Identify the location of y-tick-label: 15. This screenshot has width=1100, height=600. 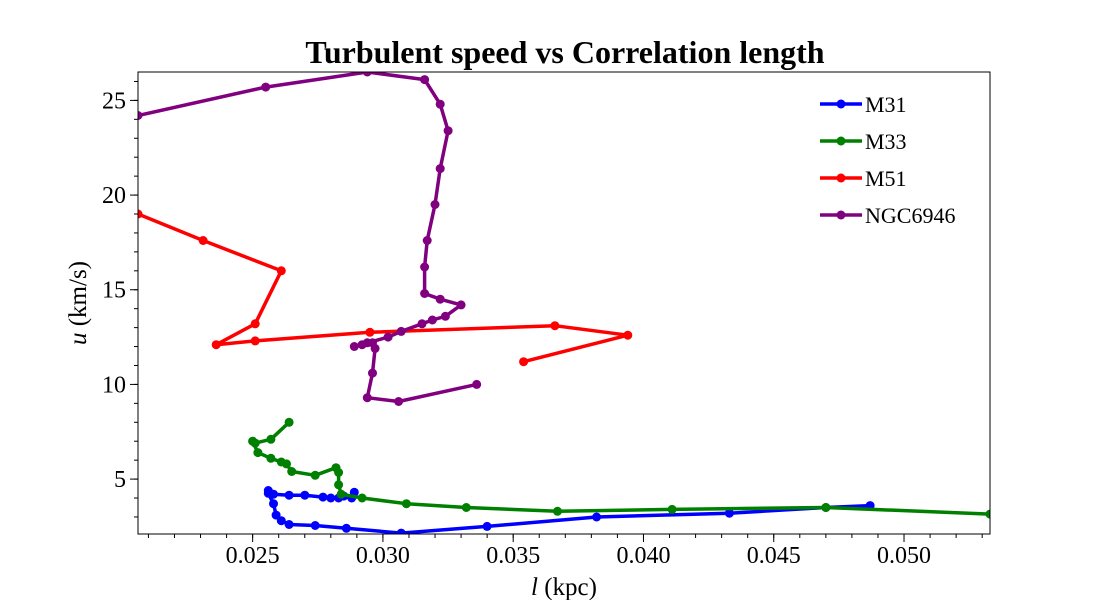
(114, 291).